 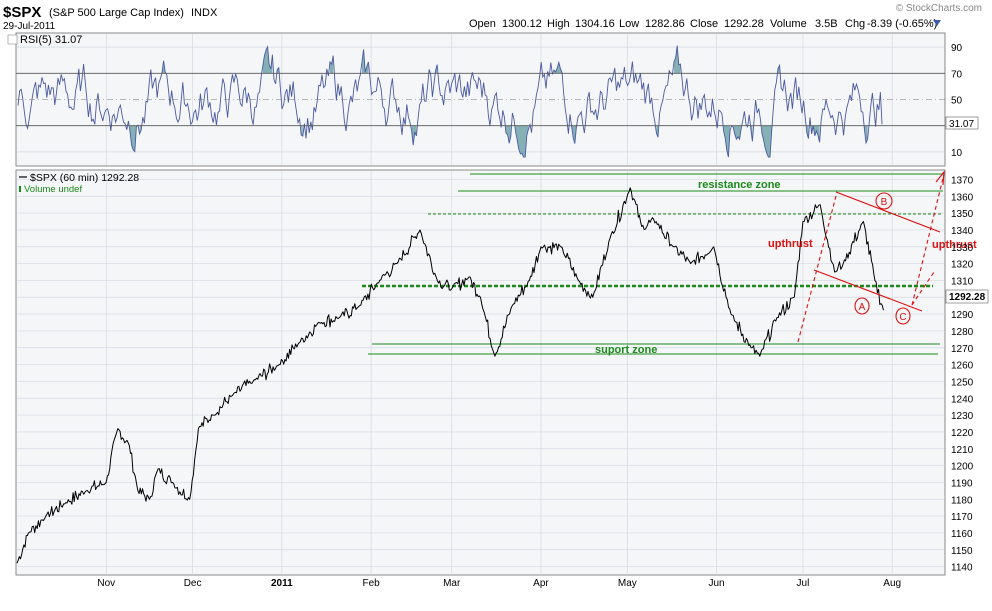 I want to click on price-tick-label: 1240, so click(x=962, y=399).